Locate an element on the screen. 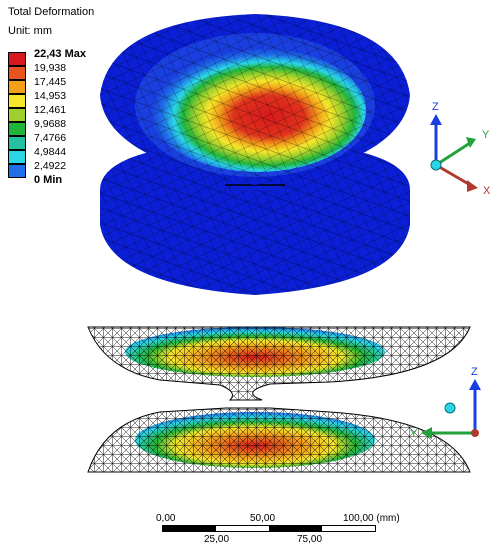 This screenshot has height=550, width=498. legend-label: 14,953 is located at coordinates (50, 96).